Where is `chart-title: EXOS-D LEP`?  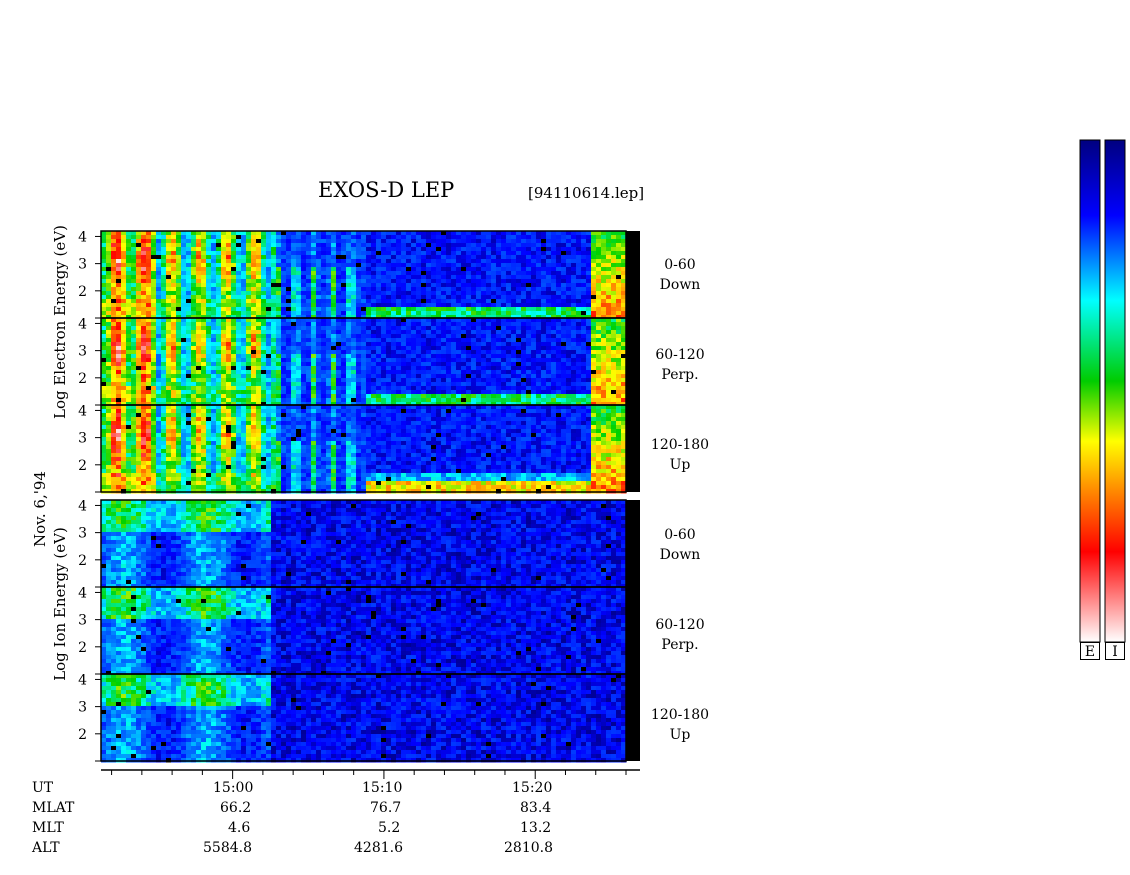
chart-title: EXOS-D LEP is located at coordinates (386, 190).